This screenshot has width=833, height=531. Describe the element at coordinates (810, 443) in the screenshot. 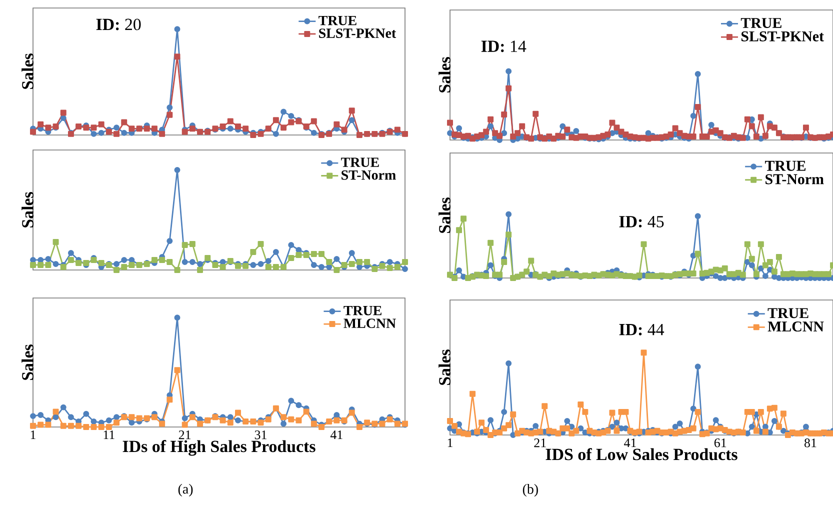

I see `x-tick-label: 81` at that location.